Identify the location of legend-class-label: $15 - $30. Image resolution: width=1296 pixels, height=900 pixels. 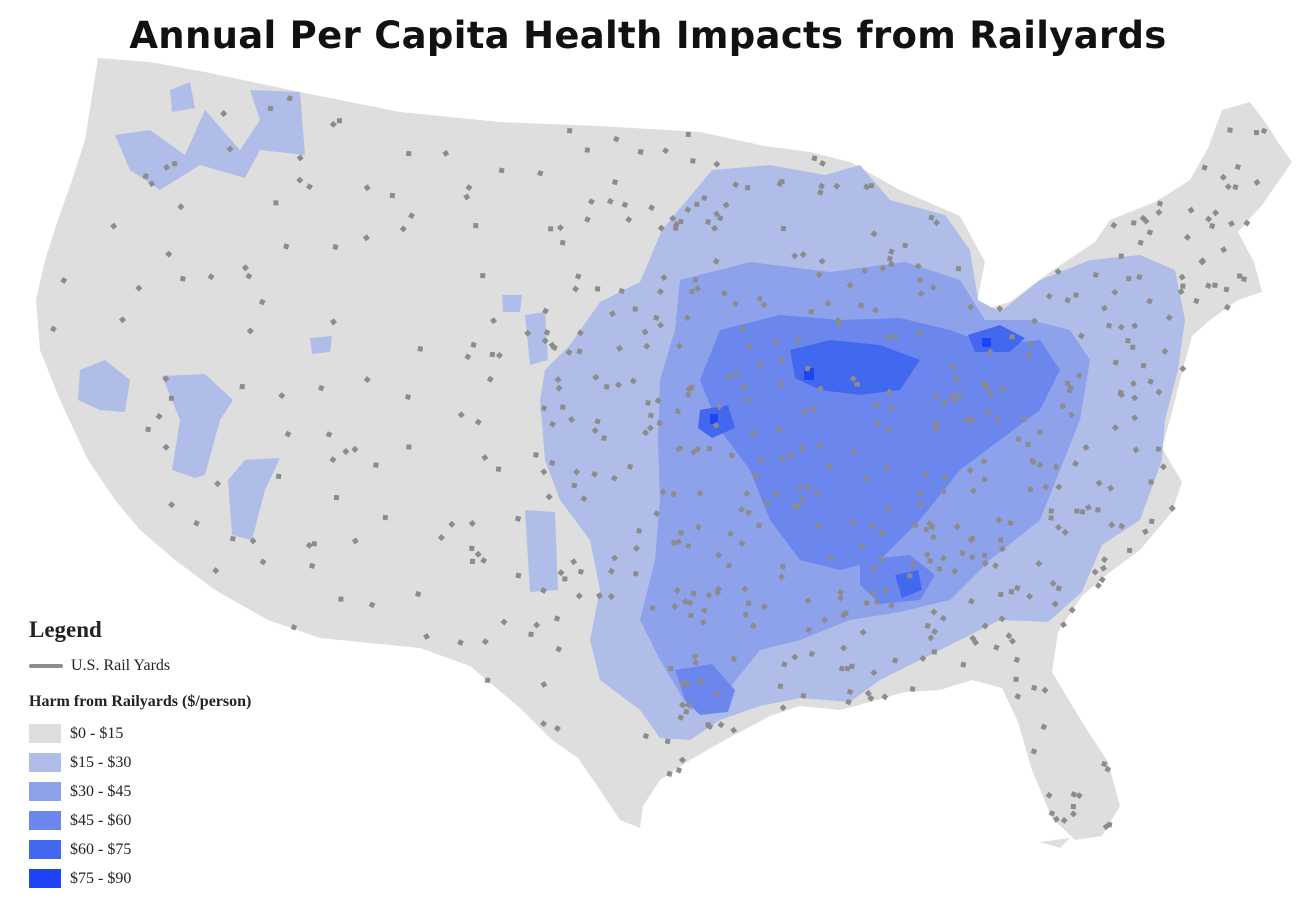
(101, 762).